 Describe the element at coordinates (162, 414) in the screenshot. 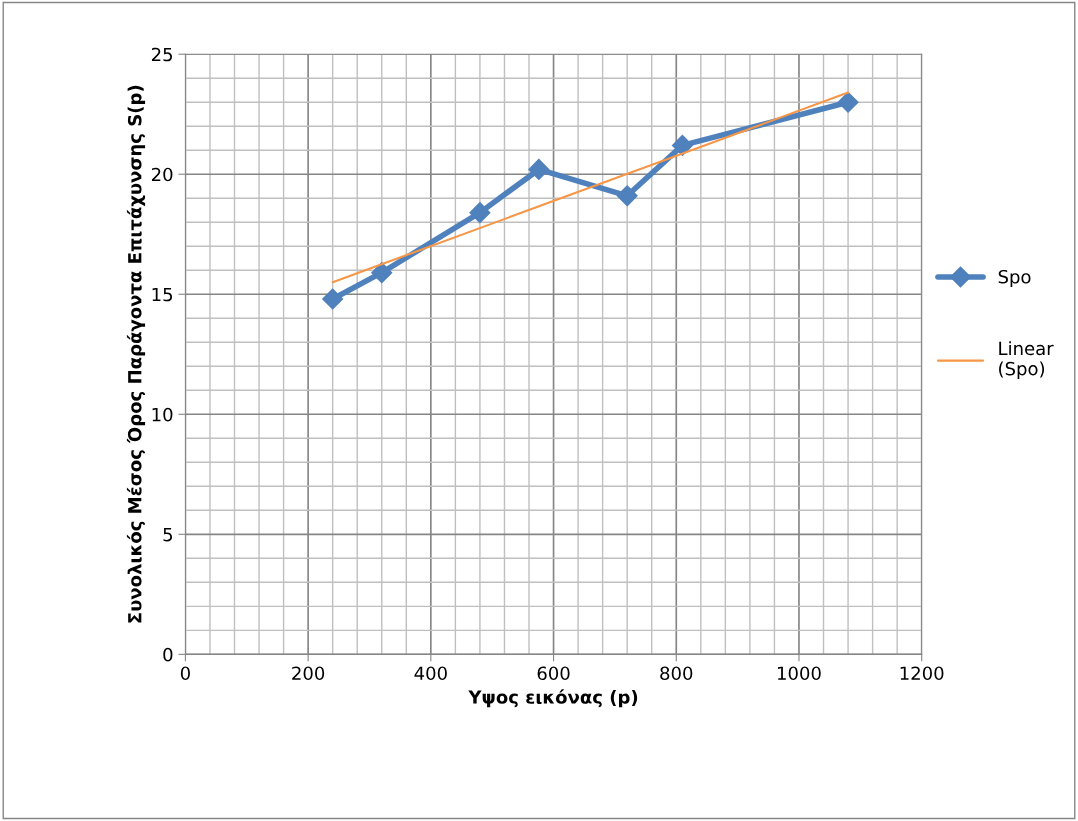

I see `y-tick-label: 10` at that location.